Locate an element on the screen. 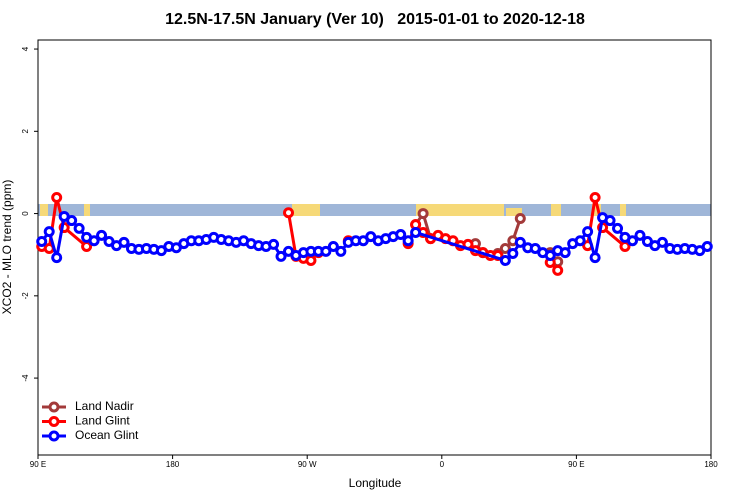  series-line is located at coordinates (606, 222).